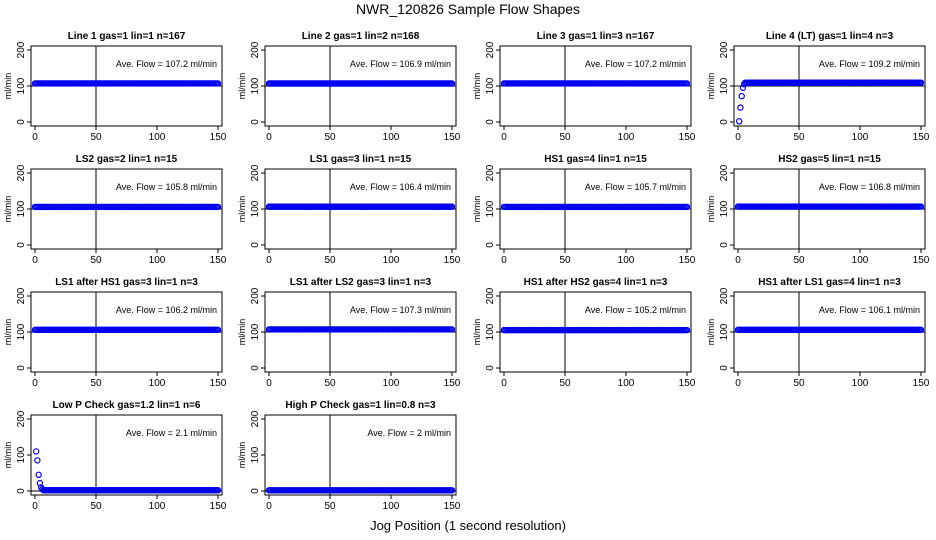  What do you see at coordinates (626, 260) in the screenshot?
I see `panel-7-x-tick-label: 100` at bounding box center [626, 260].